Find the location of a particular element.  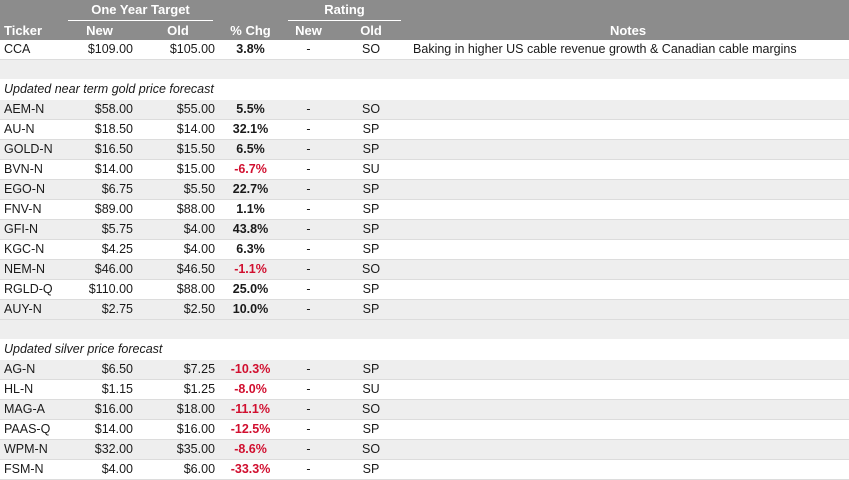

target-old-cell: $55.00 is located at coordinates (178, 109).